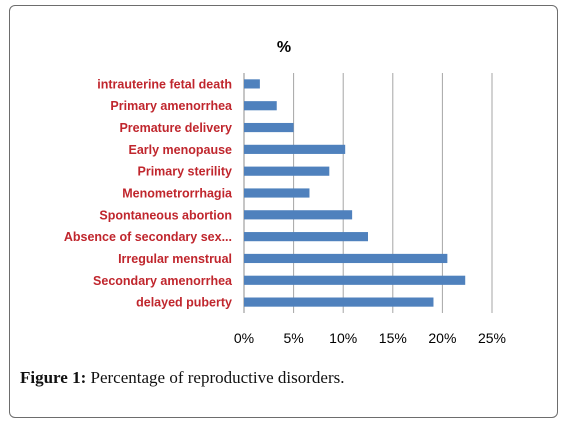 The height and width of the screenshot is (427, 567). I want to click on x-tick-label: 5%, so click(293, 338).